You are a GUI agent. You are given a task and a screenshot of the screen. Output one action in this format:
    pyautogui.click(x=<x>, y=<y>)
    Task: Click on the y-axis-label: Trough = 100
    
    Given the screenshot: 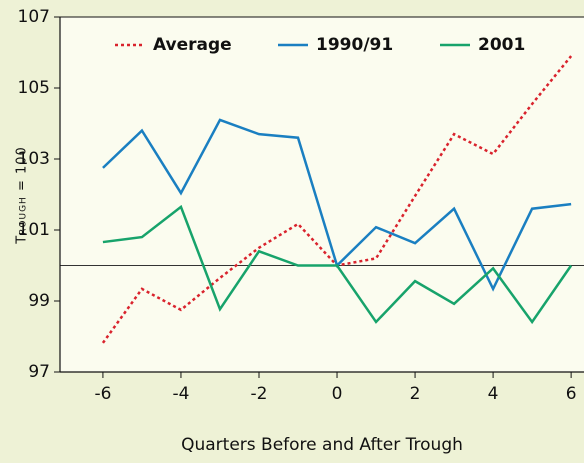 What is the action you would take?
    pyautogui.click(x=22, y=195)
    